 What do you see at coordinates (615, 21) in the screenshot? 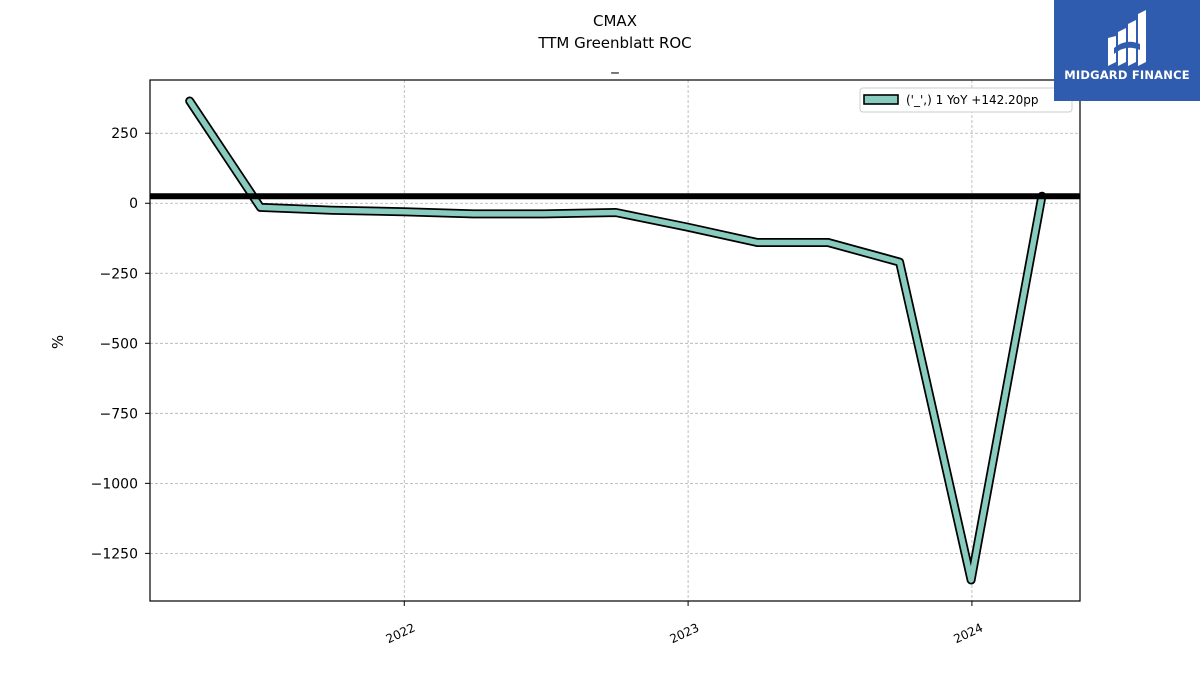
I see `chart-title: CMAX` at bounding box center [615, 21].